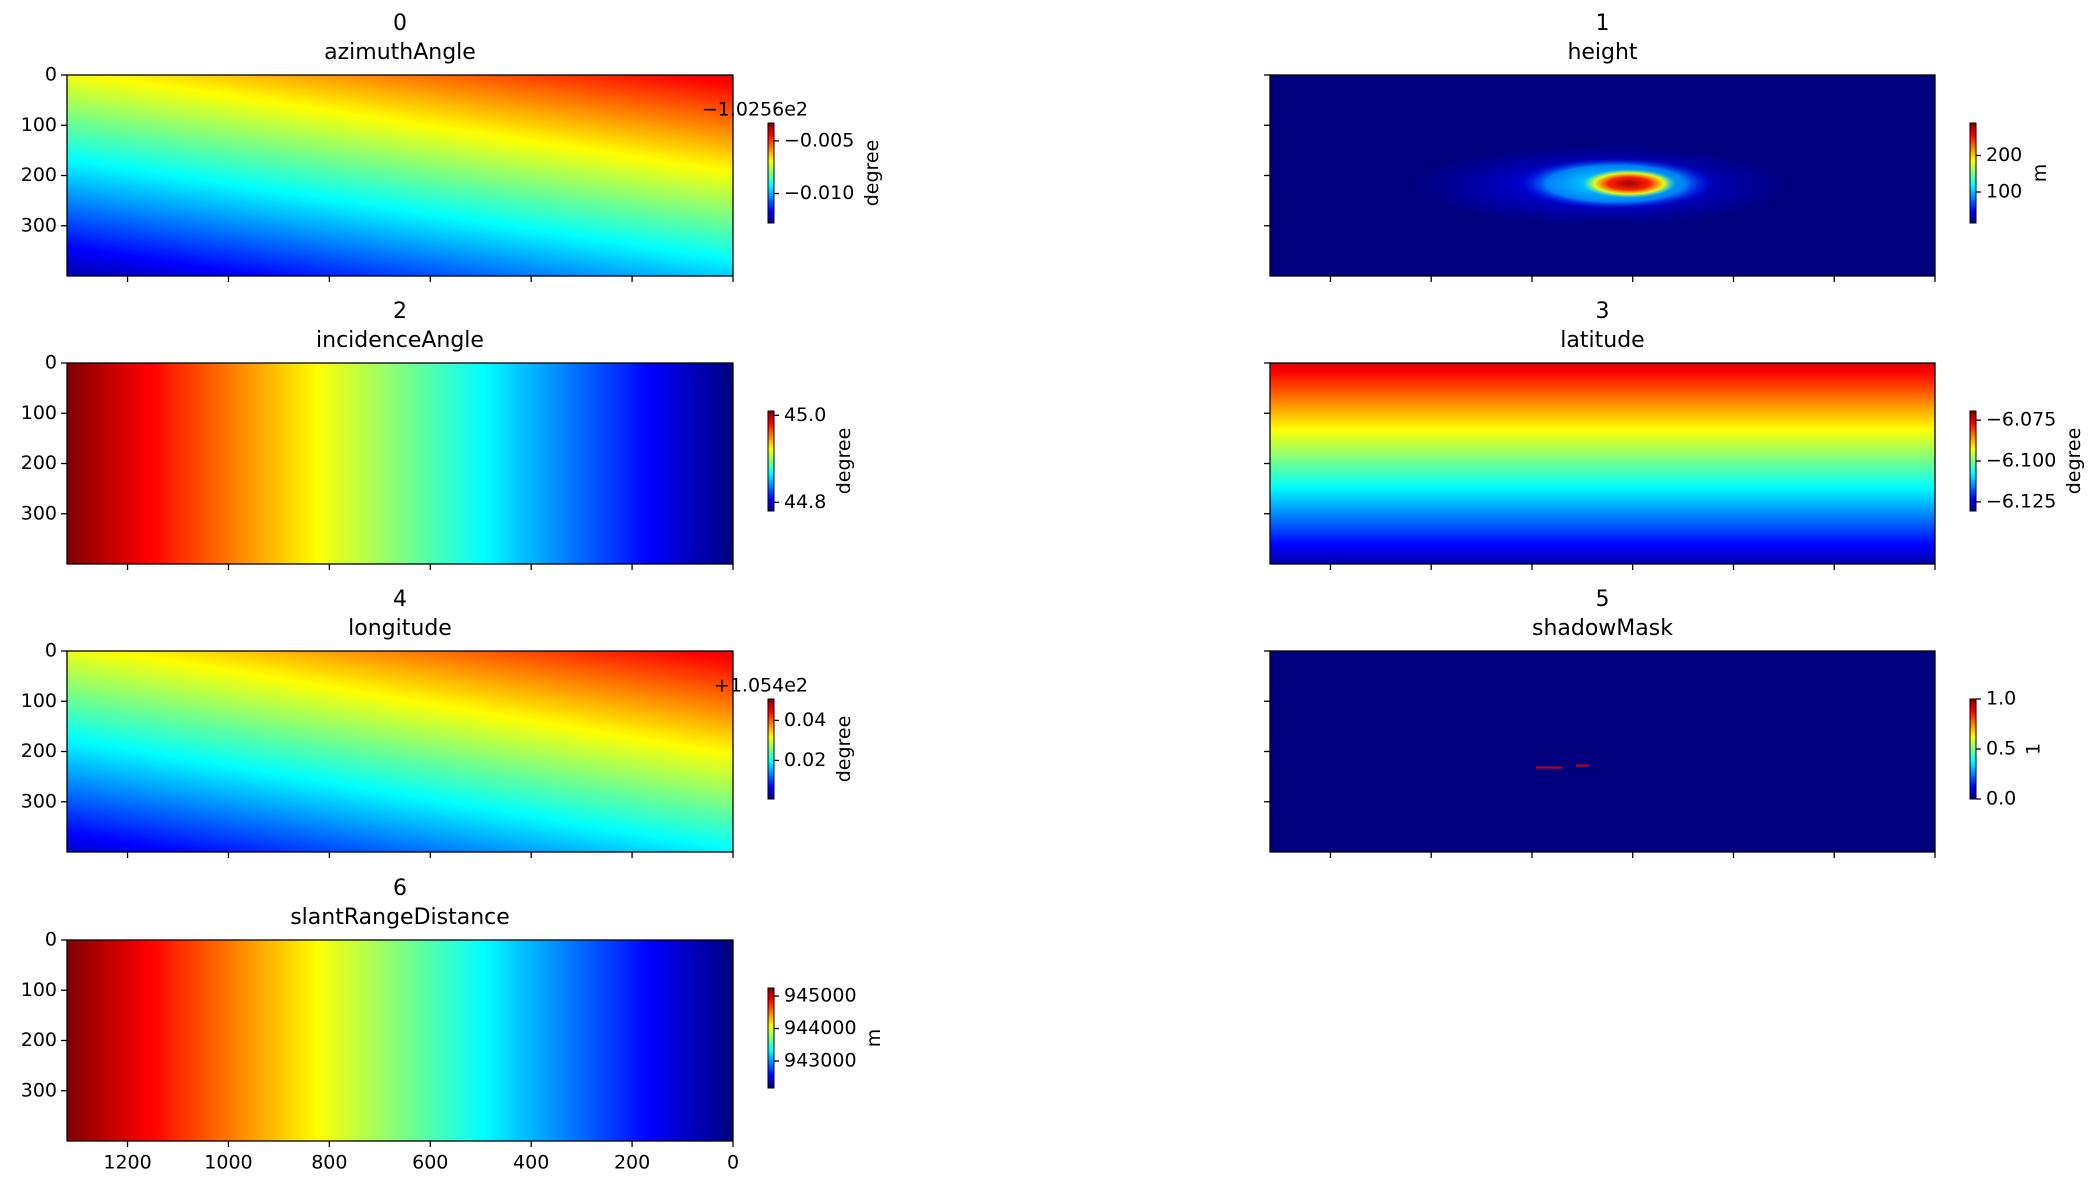 This screenshot has width=2099, height=1190. What do you see at coordinates (430, 1163) in the screenshot?
I see `x-tick-label: 600` at bounding box center [430, 1163].